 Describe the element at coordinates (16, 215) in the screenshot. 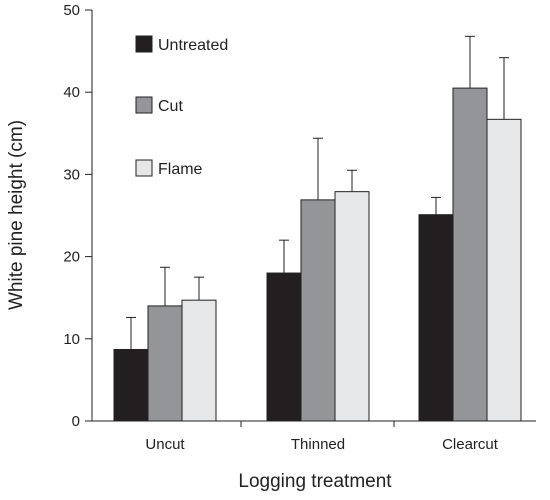

I see `y-axis-title: White pine height (cm)` at that location.